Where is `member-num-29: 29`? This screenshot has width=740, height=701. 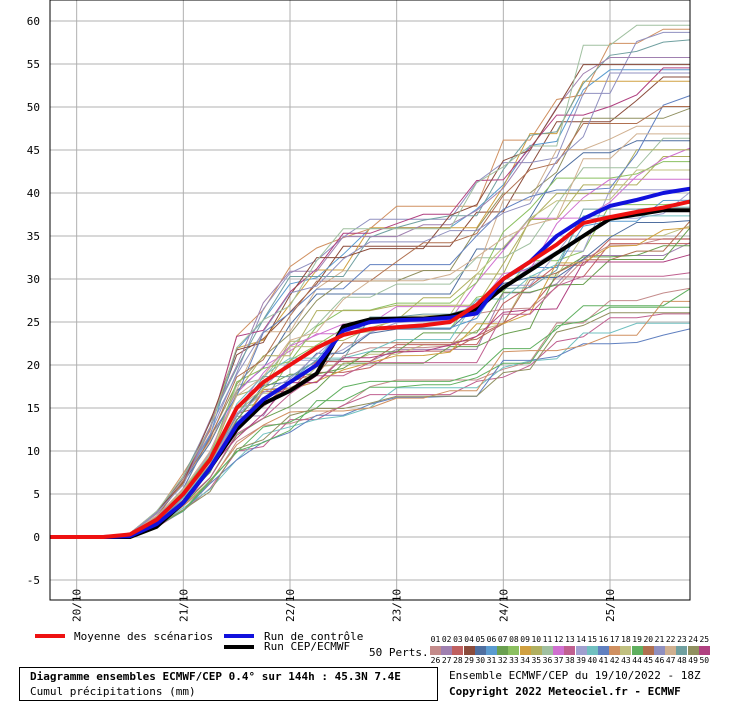
member-num-29: 29 is located at coordinates (469, 660).